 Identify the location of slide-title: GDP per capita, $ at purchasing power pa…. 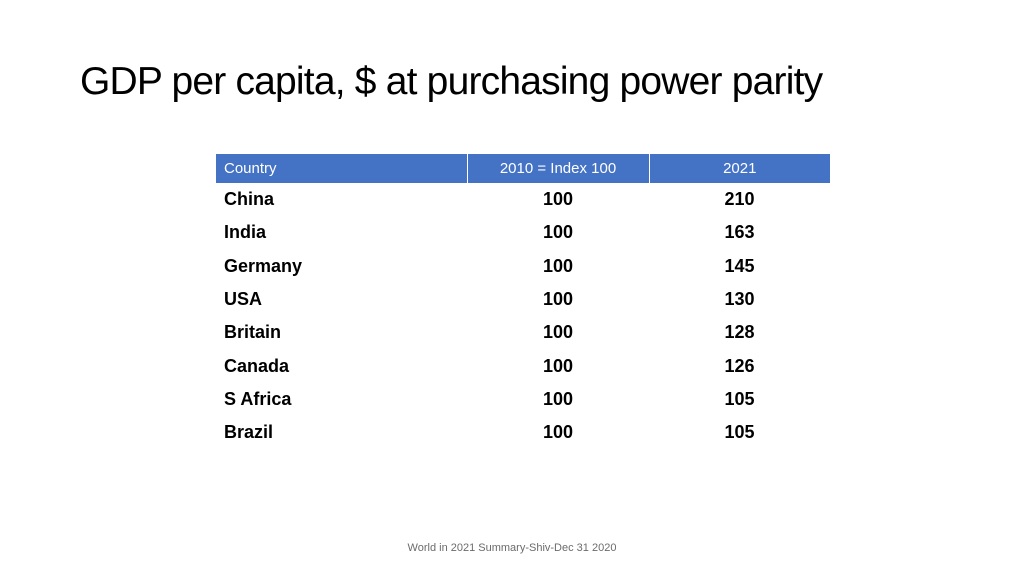
(451, 81).